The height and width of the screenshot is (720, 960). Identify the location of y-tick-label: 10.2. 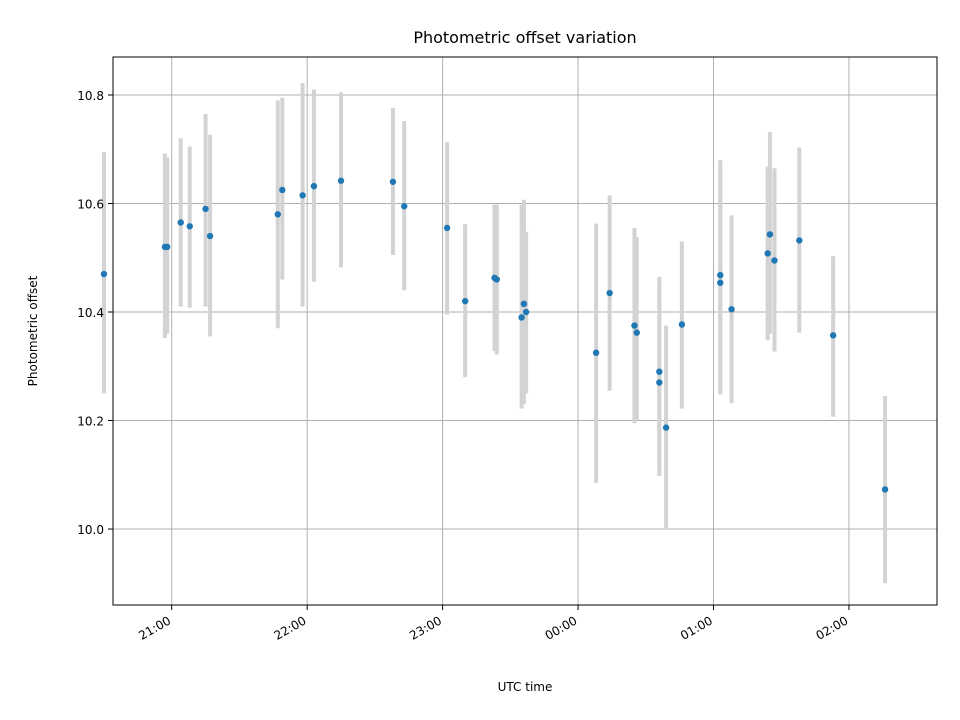
(90, 422).